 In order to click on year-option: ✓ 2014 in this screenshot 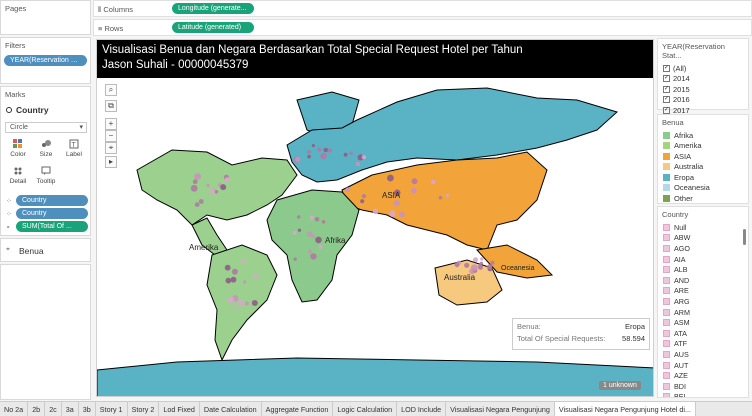, I will do `click(703, 79)`.